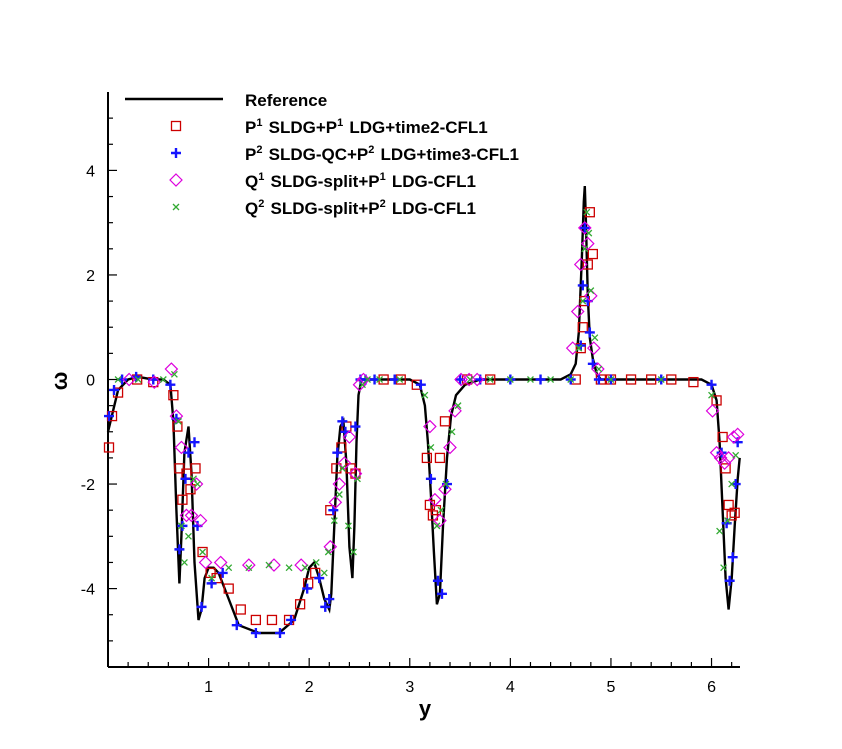 This screenshot has height=749, width=842. What do you see at coordinates (309, 687) in the screenshot?
I see `x-tick-label: 2` at bounding box center [309, 687].